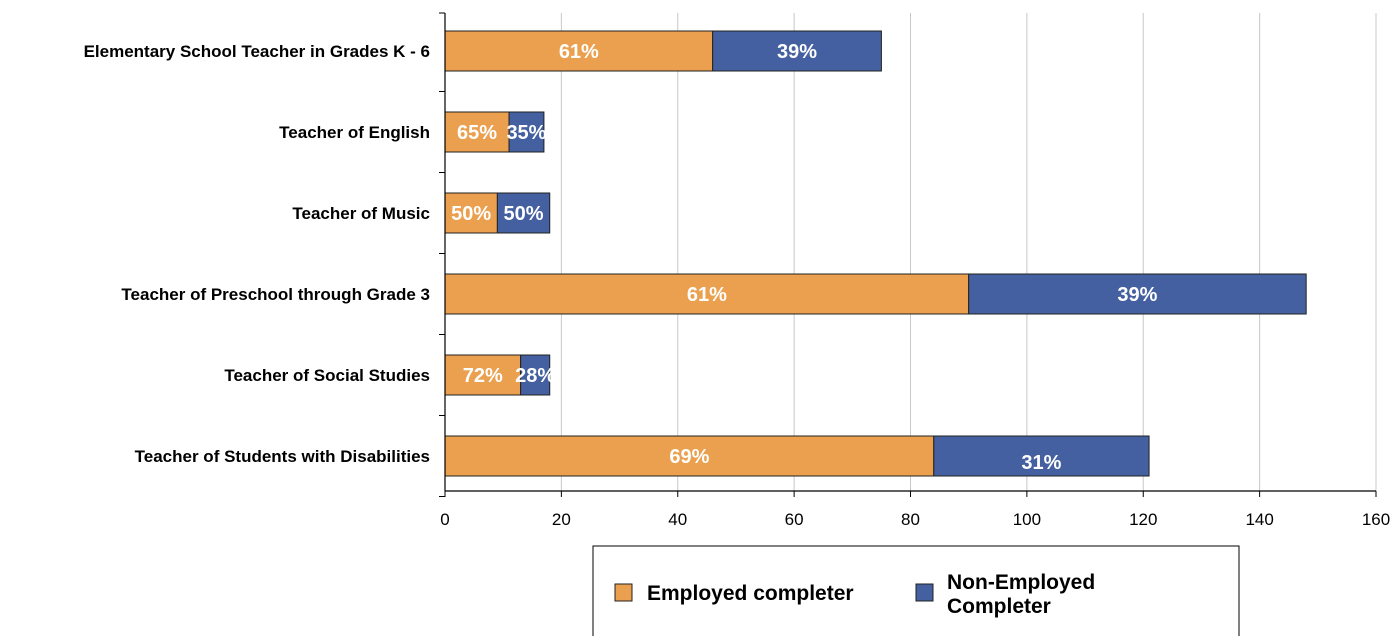 Image resolution: width=1394 pixels, height=636 pixels. What do you see at coordinates (1376, 519) in the screenshot?
I see `x-tick-label: 160` at bounding box center [1376, 519].